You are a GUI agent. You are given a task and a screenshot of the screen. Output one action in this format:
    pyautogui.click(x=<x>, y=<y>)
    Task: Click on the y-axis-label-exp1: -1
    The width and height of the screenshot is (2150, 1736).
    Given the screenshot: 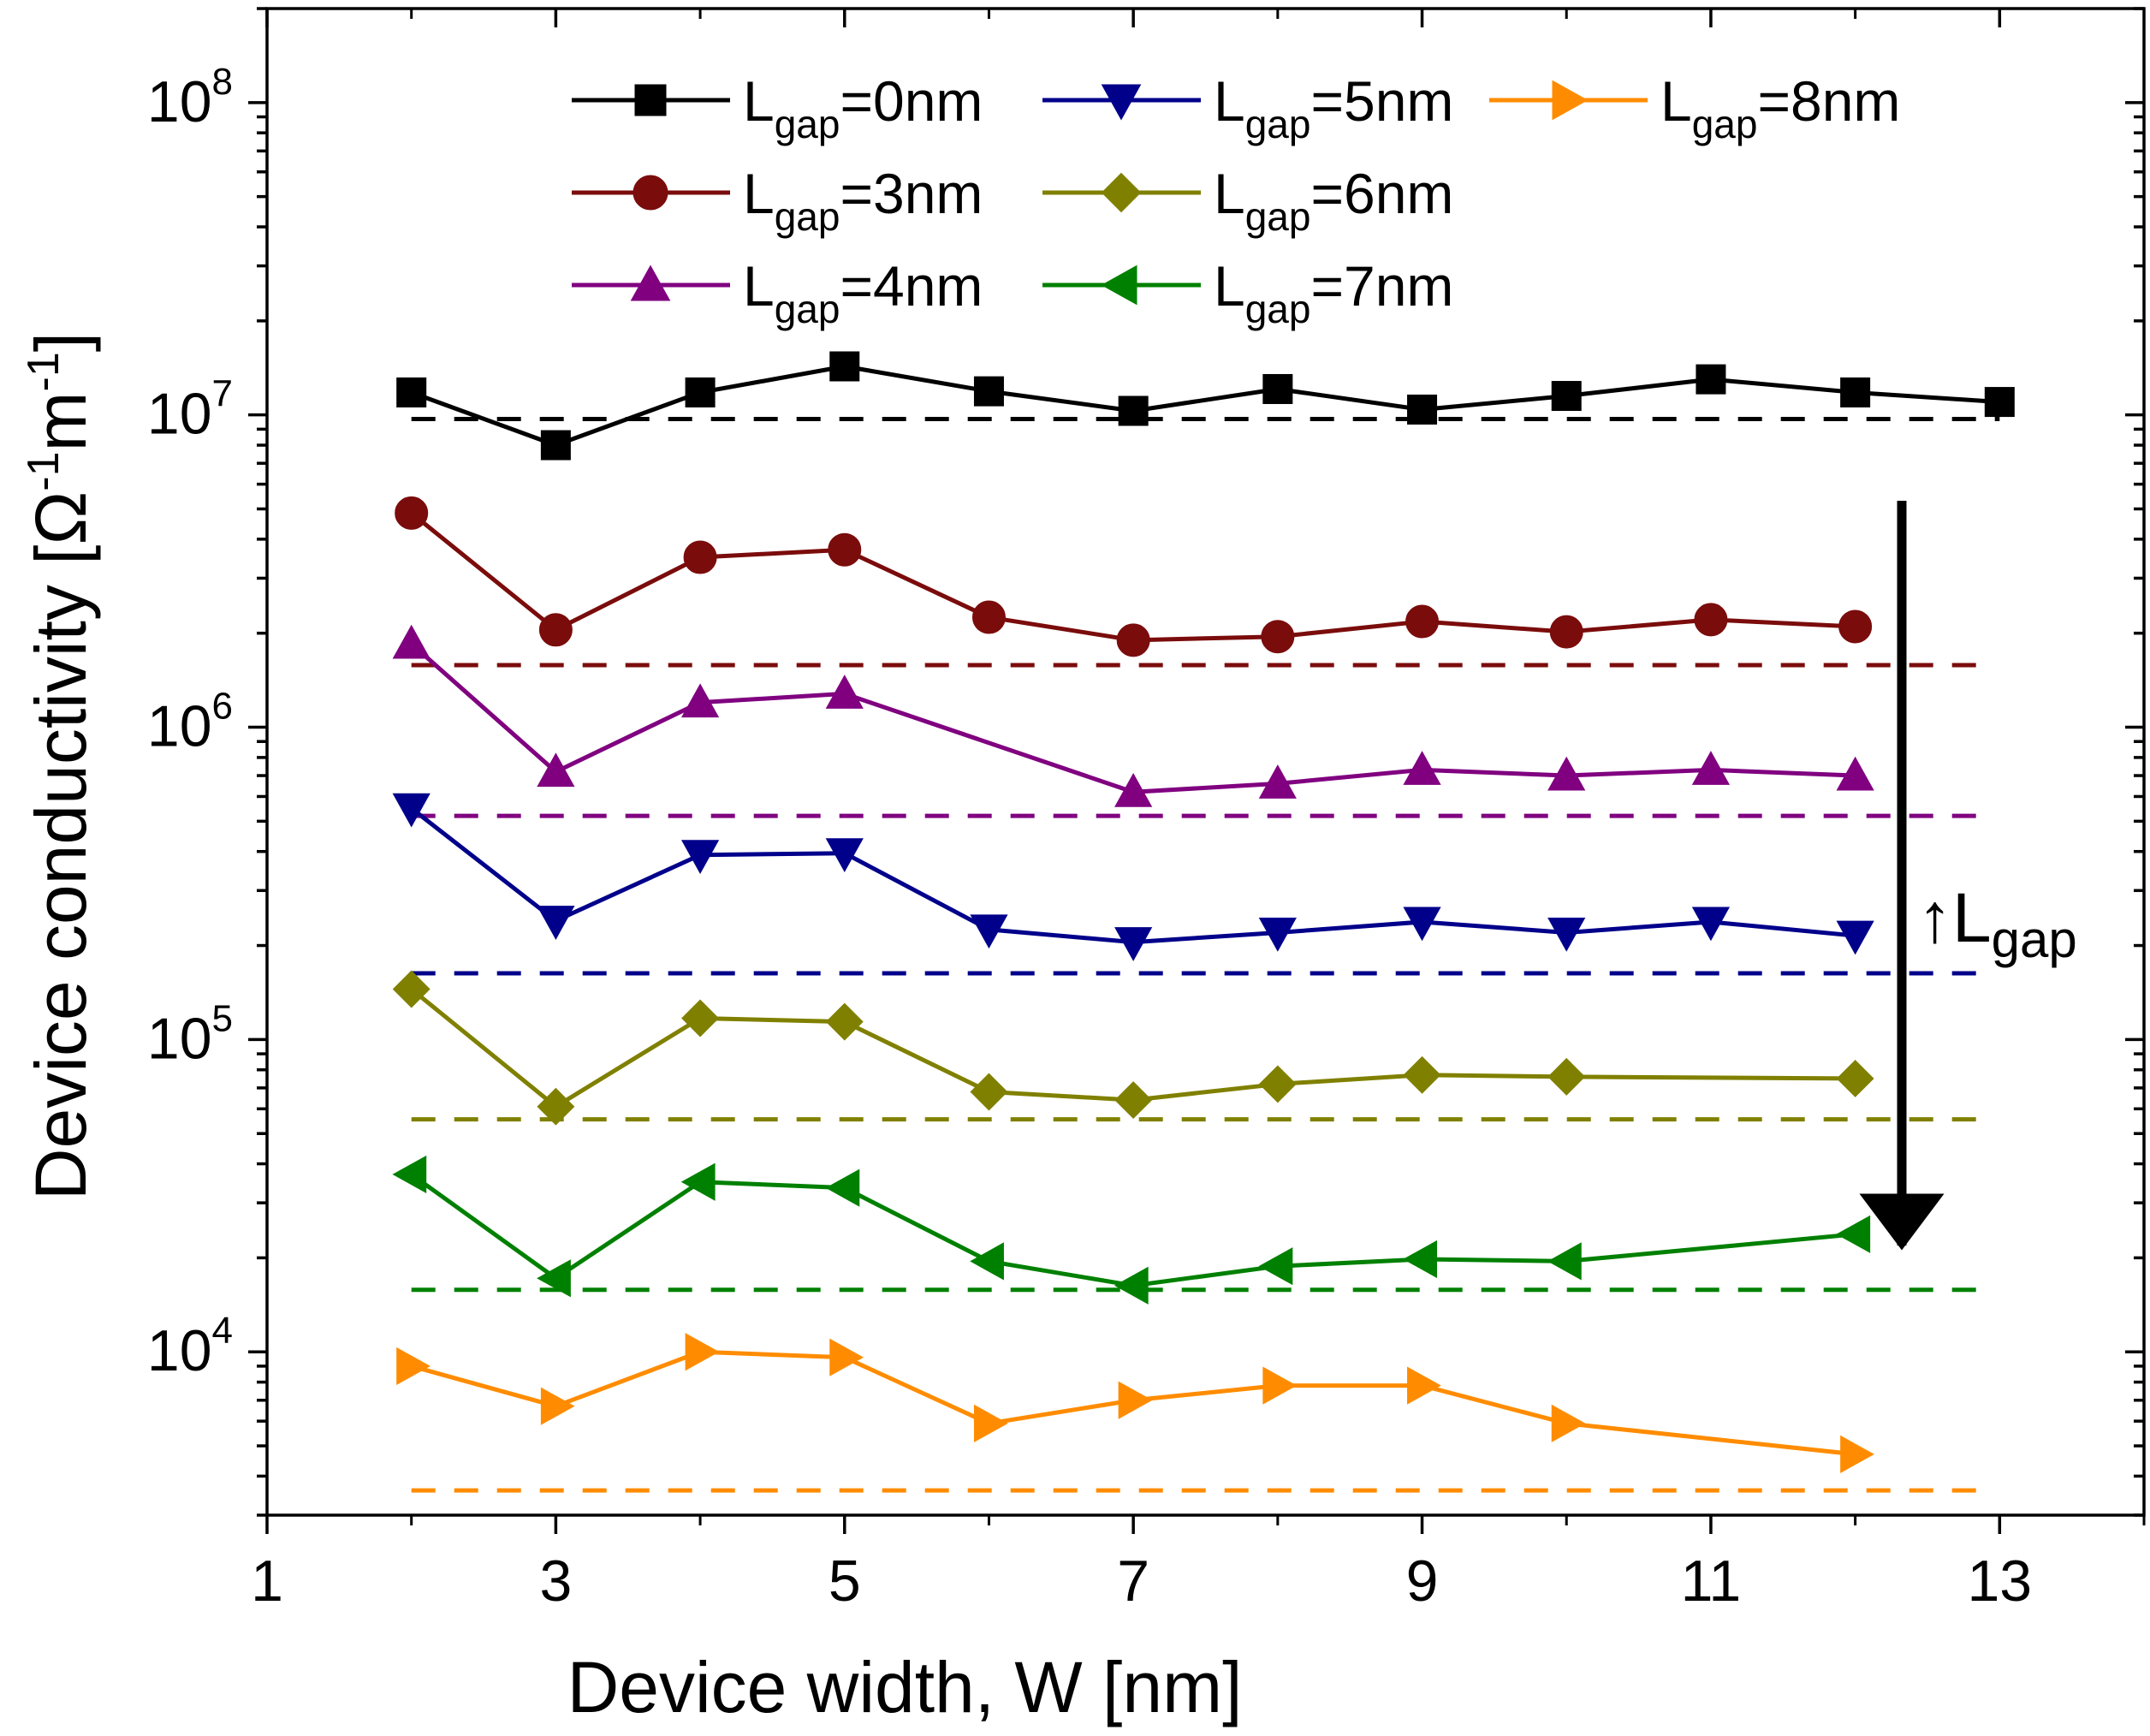 What is the action you would take?
    pyautogui.click(x=43, y=470)
    